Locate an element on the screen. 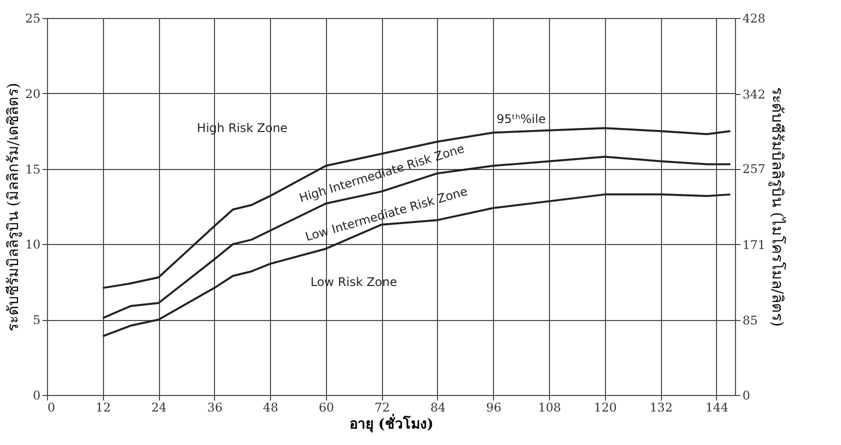 Image resolution: width=841 pixels, height=445 pixels. x-tick-label: 60 is located at coordinates (326, 407).